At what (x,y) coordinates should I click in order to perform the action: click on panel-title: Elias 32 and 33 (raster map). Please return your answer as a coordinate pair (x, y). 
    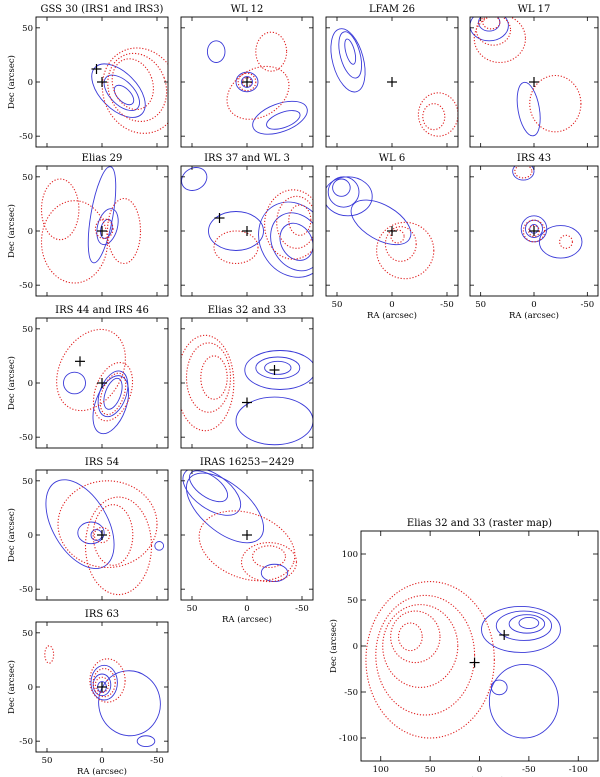
    Looking at the image, I should click on (479, 523).